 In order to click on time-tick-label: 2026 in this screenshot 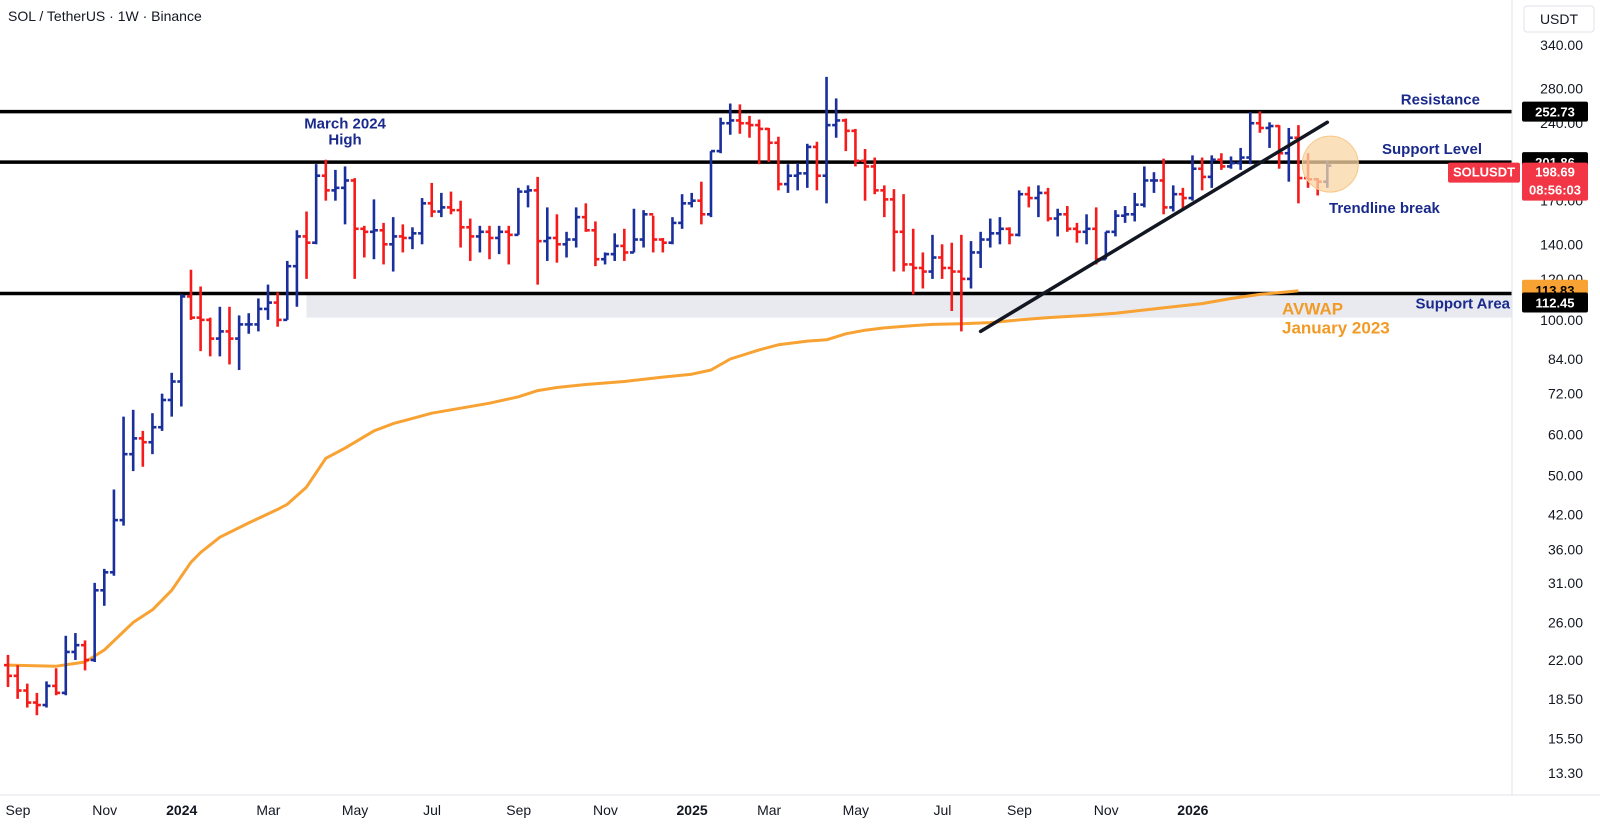, I will do `click(1192, 810)`.